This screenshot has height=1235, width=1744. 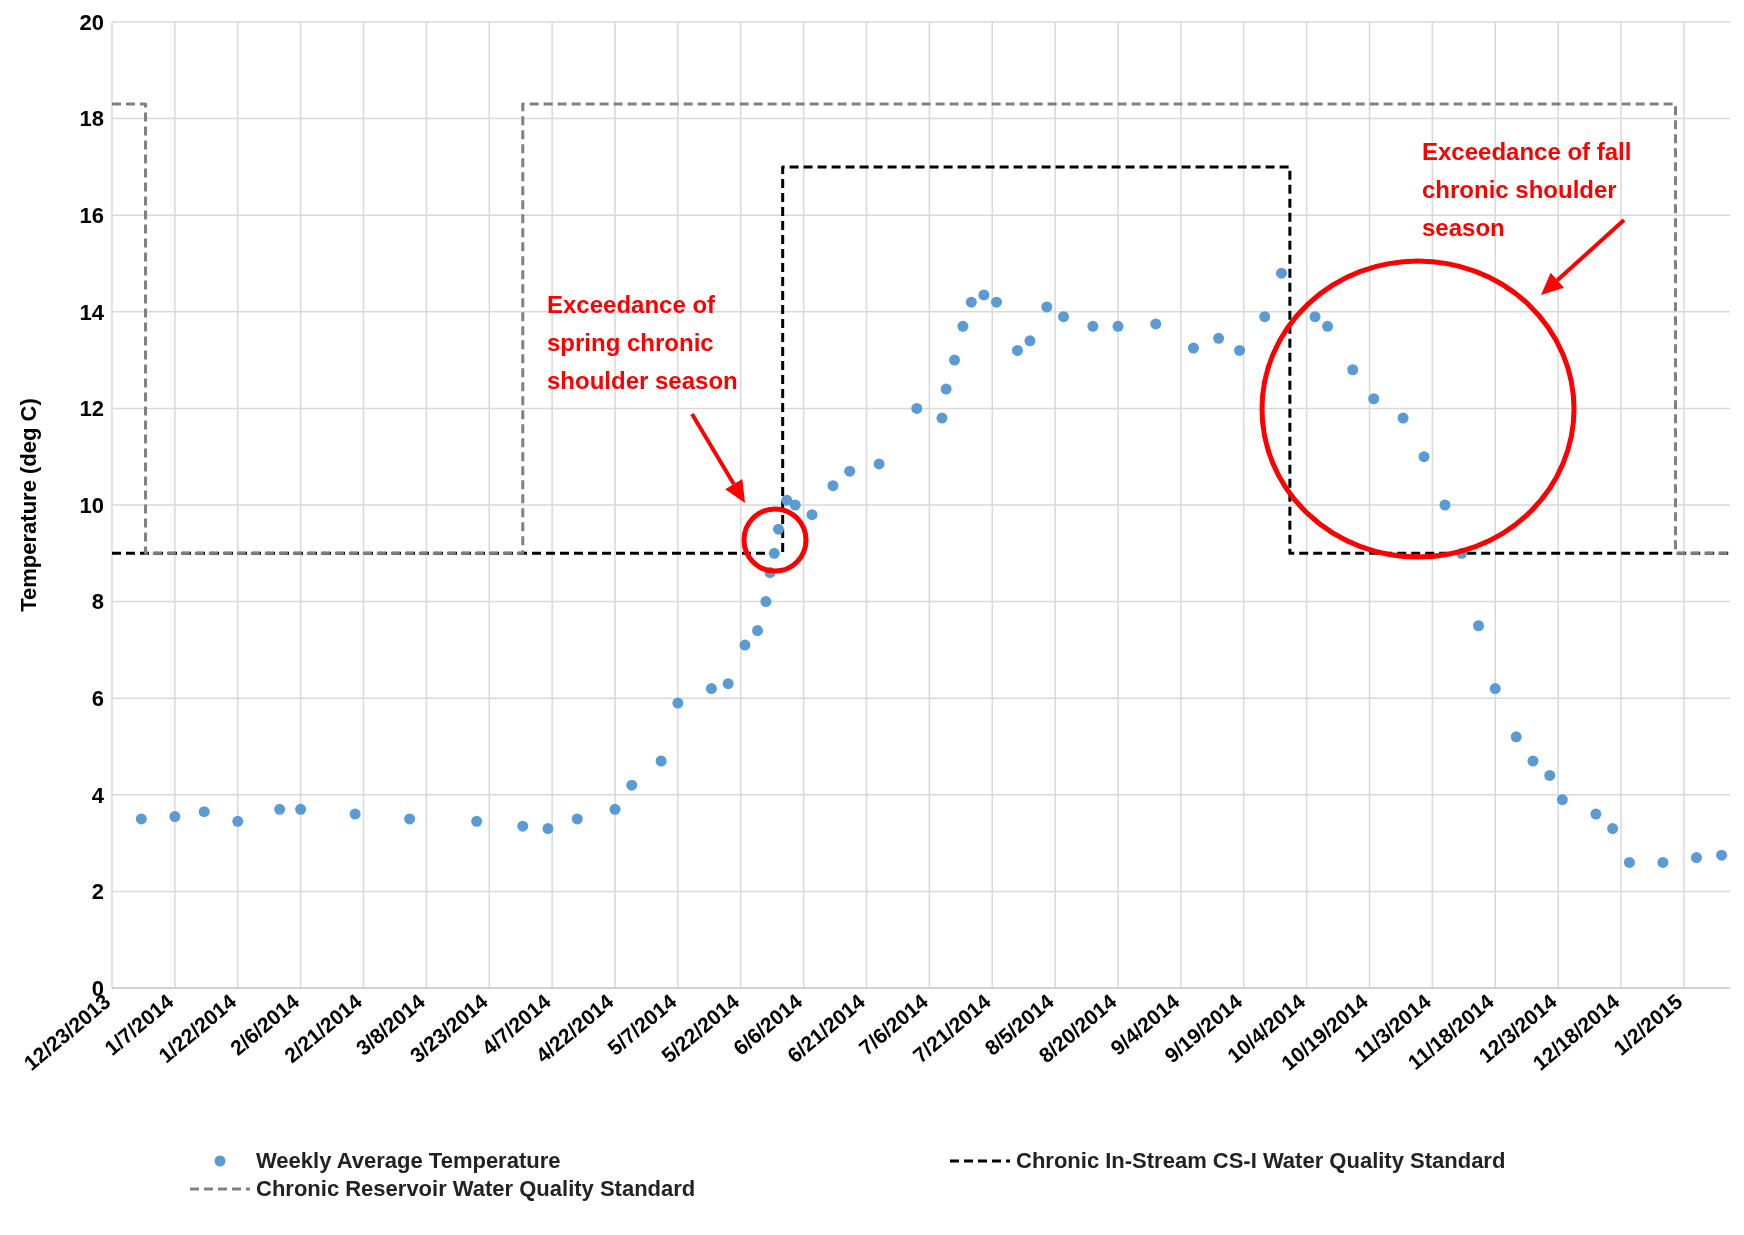 I want to click on y-tick-label: 18, so click(x=91, y=119).